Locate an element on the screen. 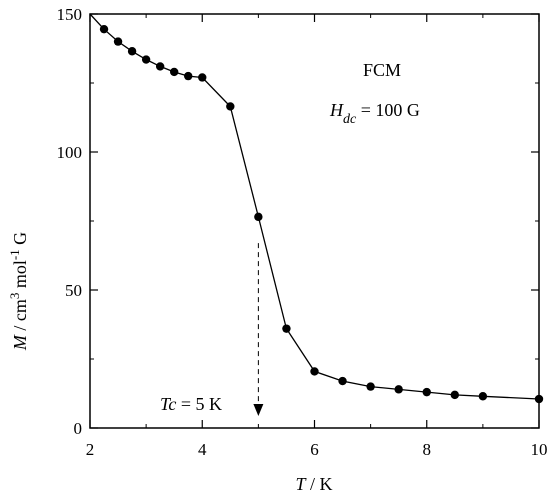 This screenshot has width=550, height=499. y-tick-label: 50 is located at coordinates (73, 290).